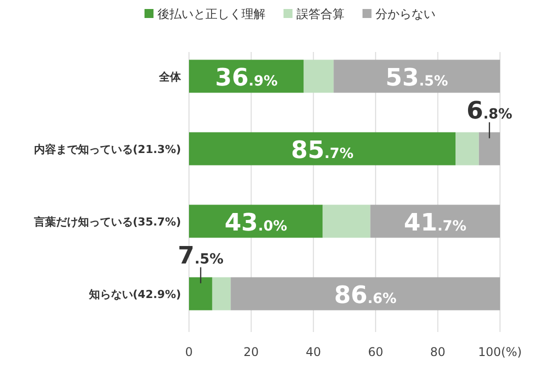  I want to click on data-label: 53.5%, so click(417, 77).